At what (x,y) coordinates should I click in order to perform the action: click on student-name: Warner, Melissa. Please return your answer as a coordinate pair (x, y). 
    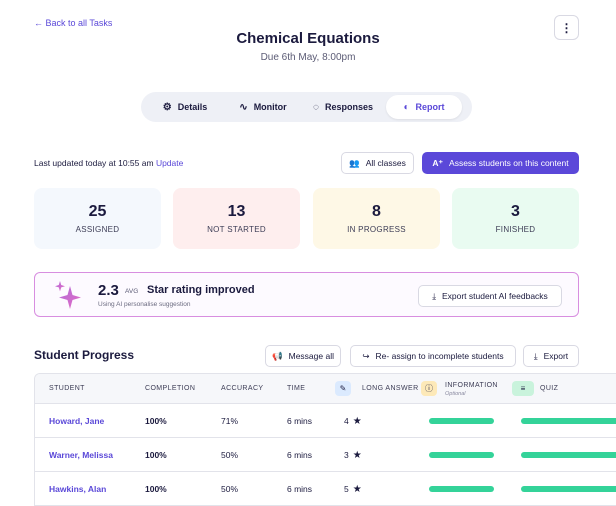
    Looking at the image, I should click on (81, 455).